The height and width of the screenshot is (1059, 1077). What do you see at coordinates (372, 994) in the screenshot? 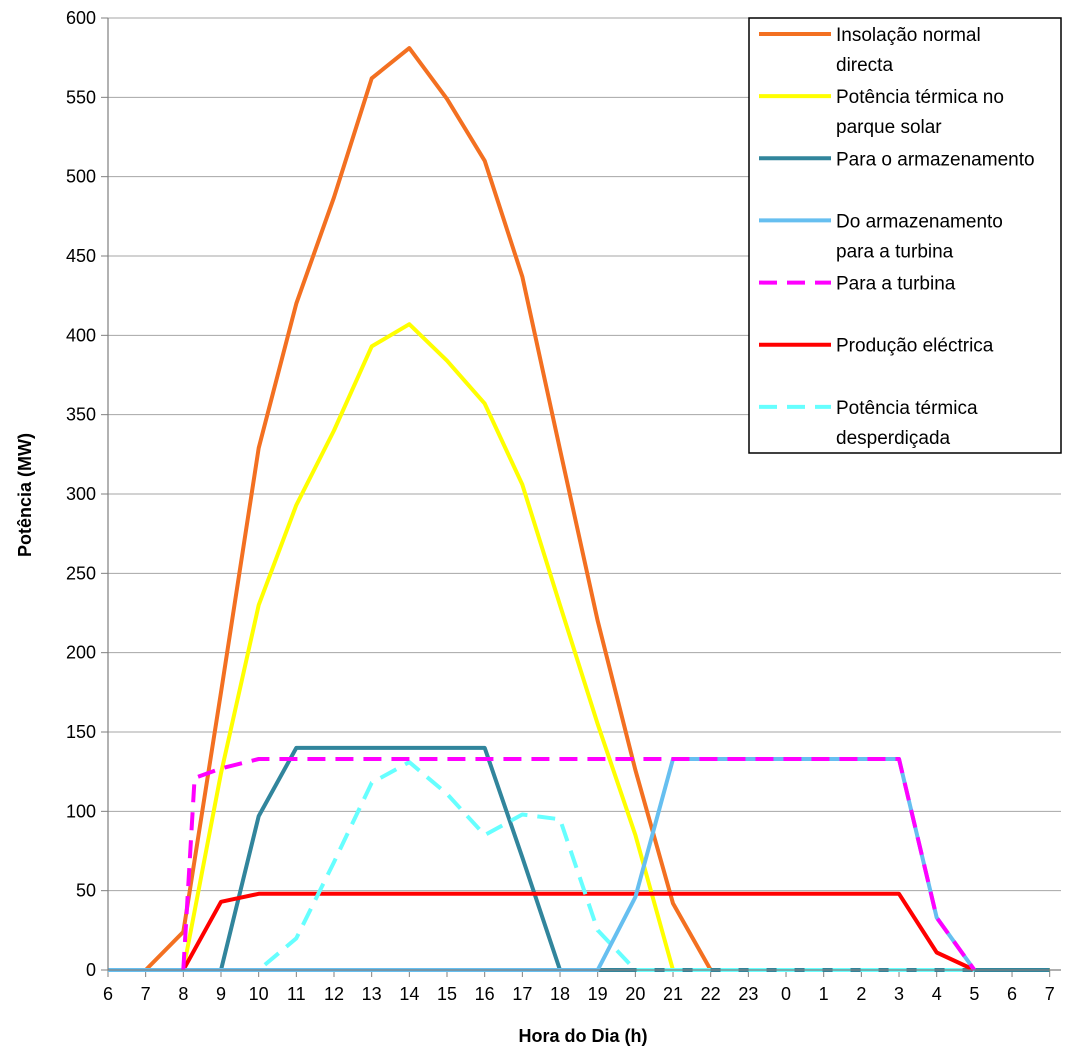
I see `x-tick-label: 13` at bounding box center [372, 994].